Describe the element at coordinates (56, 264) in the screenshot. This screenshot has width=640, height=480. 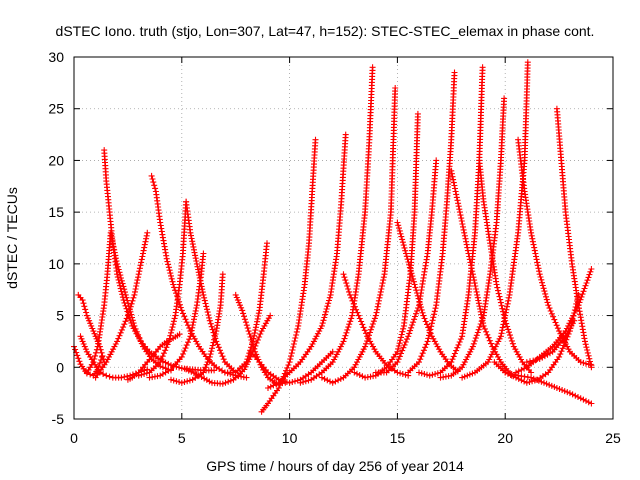
I see `y-tick-label: 10` at that location.